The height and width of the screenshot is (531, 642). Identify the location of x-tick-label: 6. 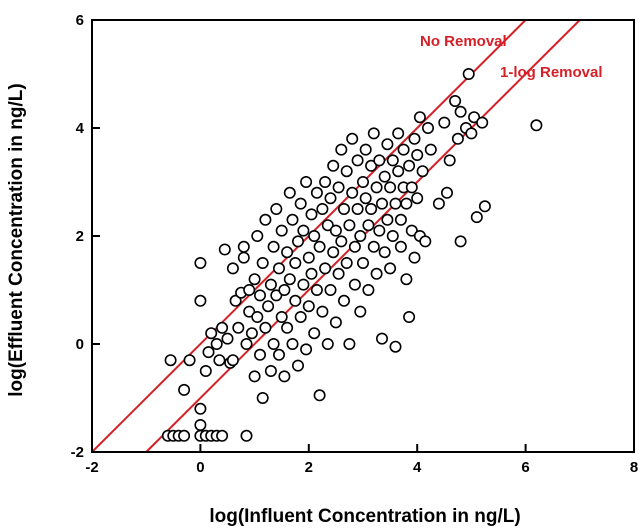
(525, 467).